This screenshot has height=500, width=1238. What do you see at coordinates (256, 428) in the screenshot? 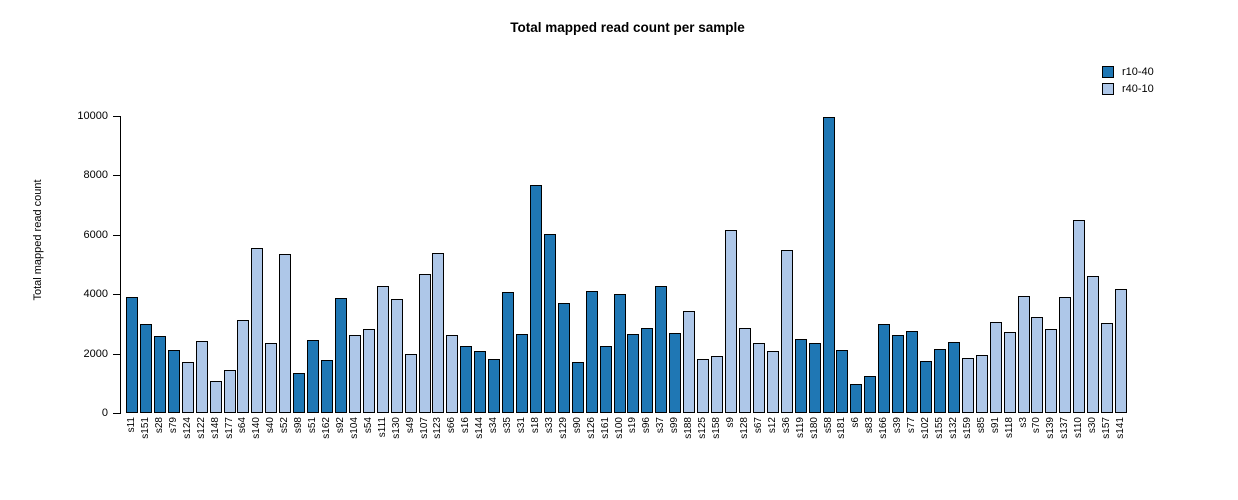
I see `x-tick-label: s140` at bounding box center [256, 428].